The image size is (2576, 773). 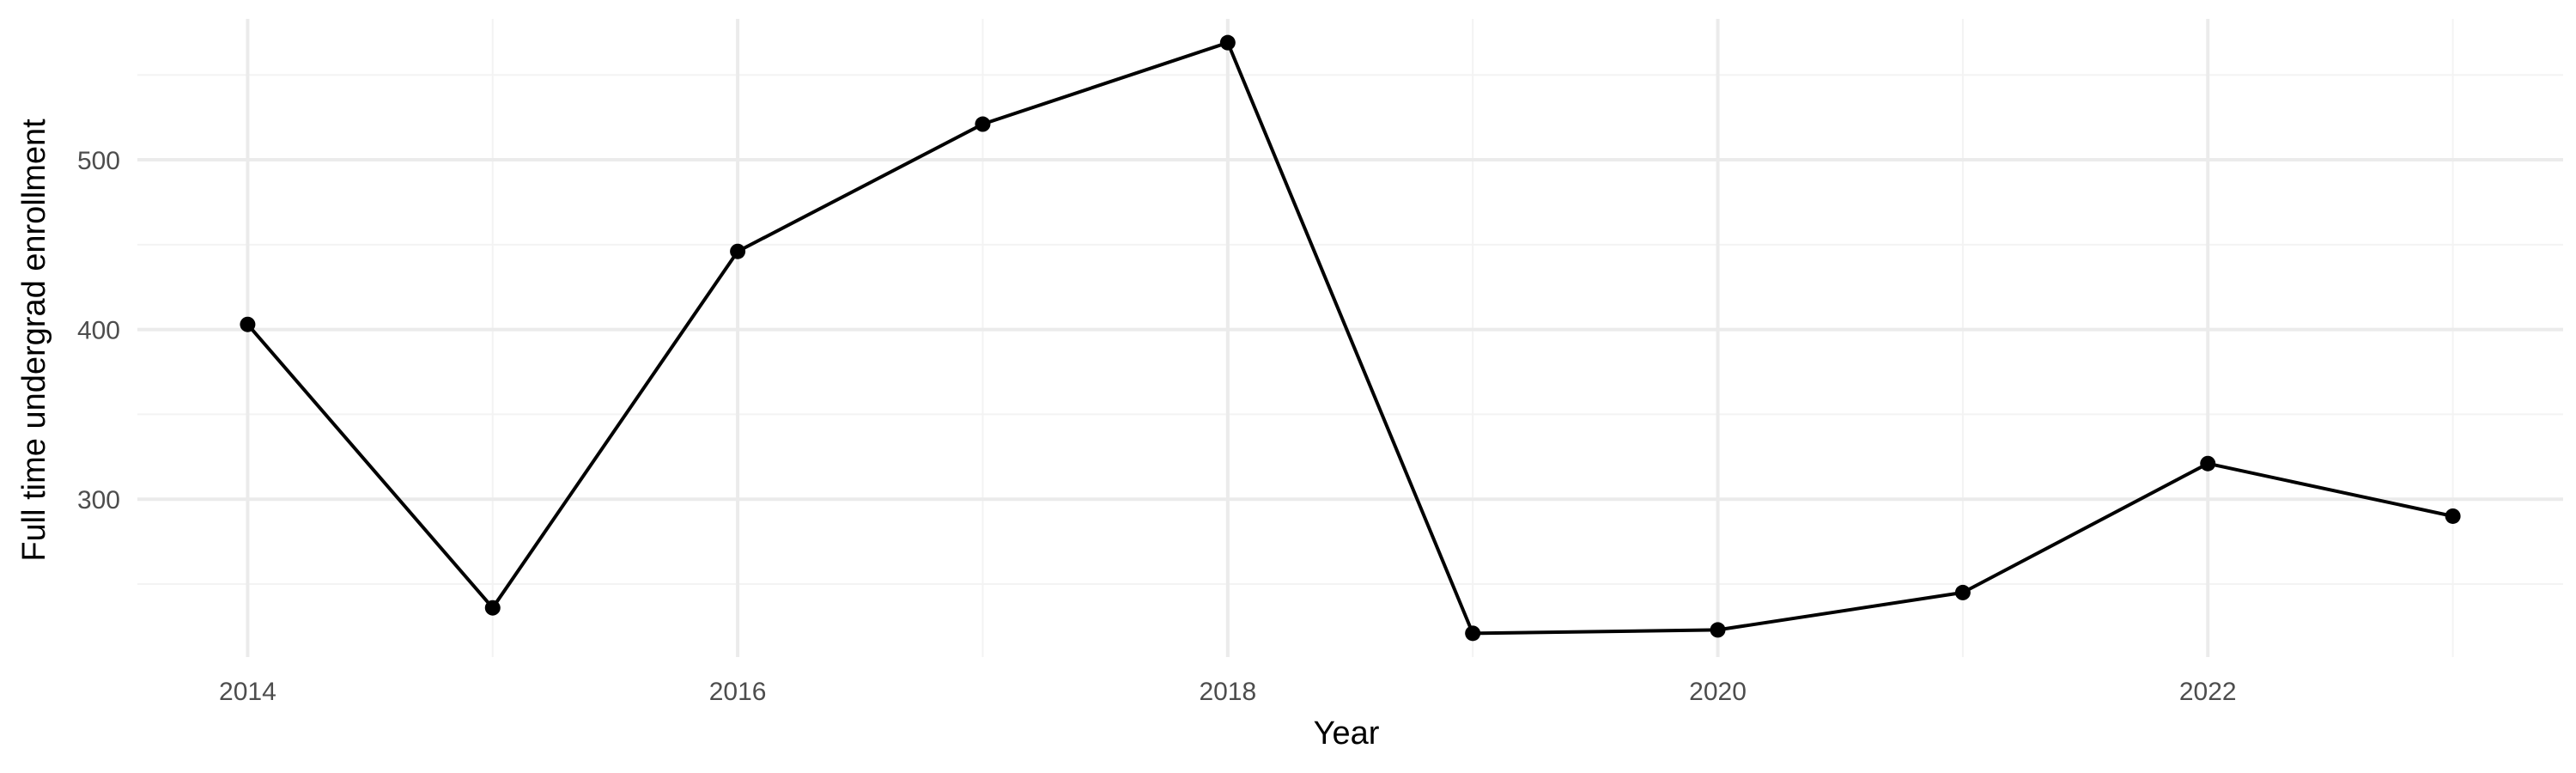 What do you see at coordinates (1347, 733) in the screenshot?
I see `x-axis-title: Year` at bounding box center [1347, 733].